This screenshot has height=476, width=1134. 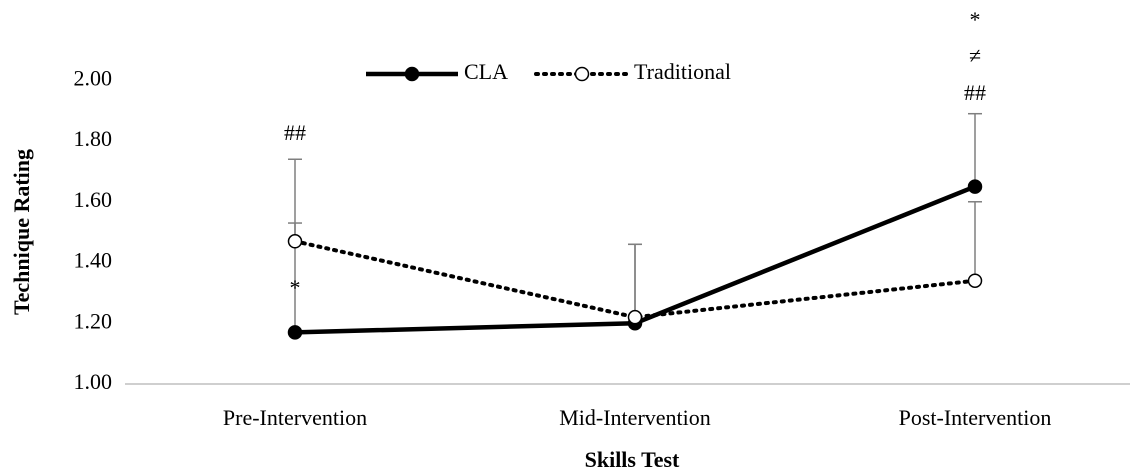 I want to click on legend-label: CLA, so click(x=486, y=71).